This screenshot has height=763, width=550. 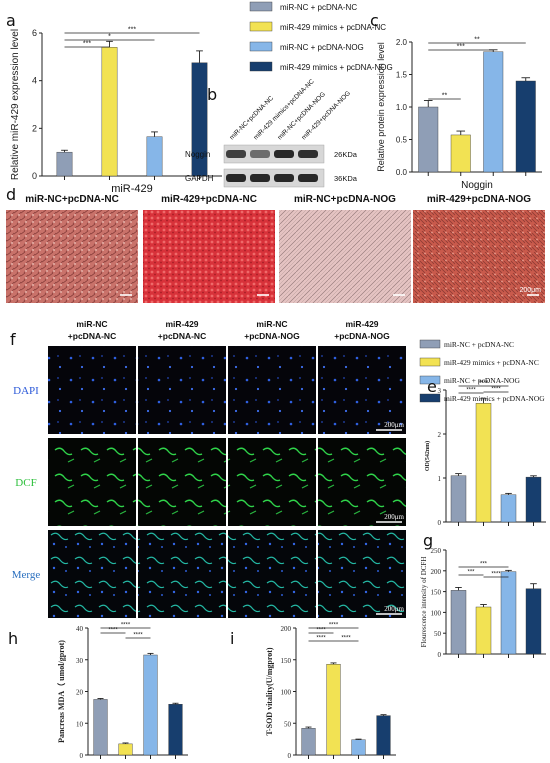 What do you see at coordinates (381, 107) in the screenshot?
I see `y-axis-label: Relative protein expression level` at bounding box center [381, 107].